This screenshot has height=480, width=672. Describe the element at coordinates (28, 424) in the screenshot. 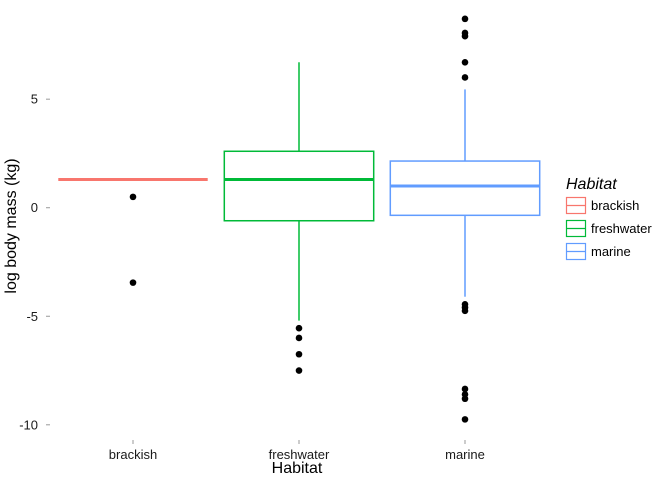

I see `y-tick-label: -10` at that location.